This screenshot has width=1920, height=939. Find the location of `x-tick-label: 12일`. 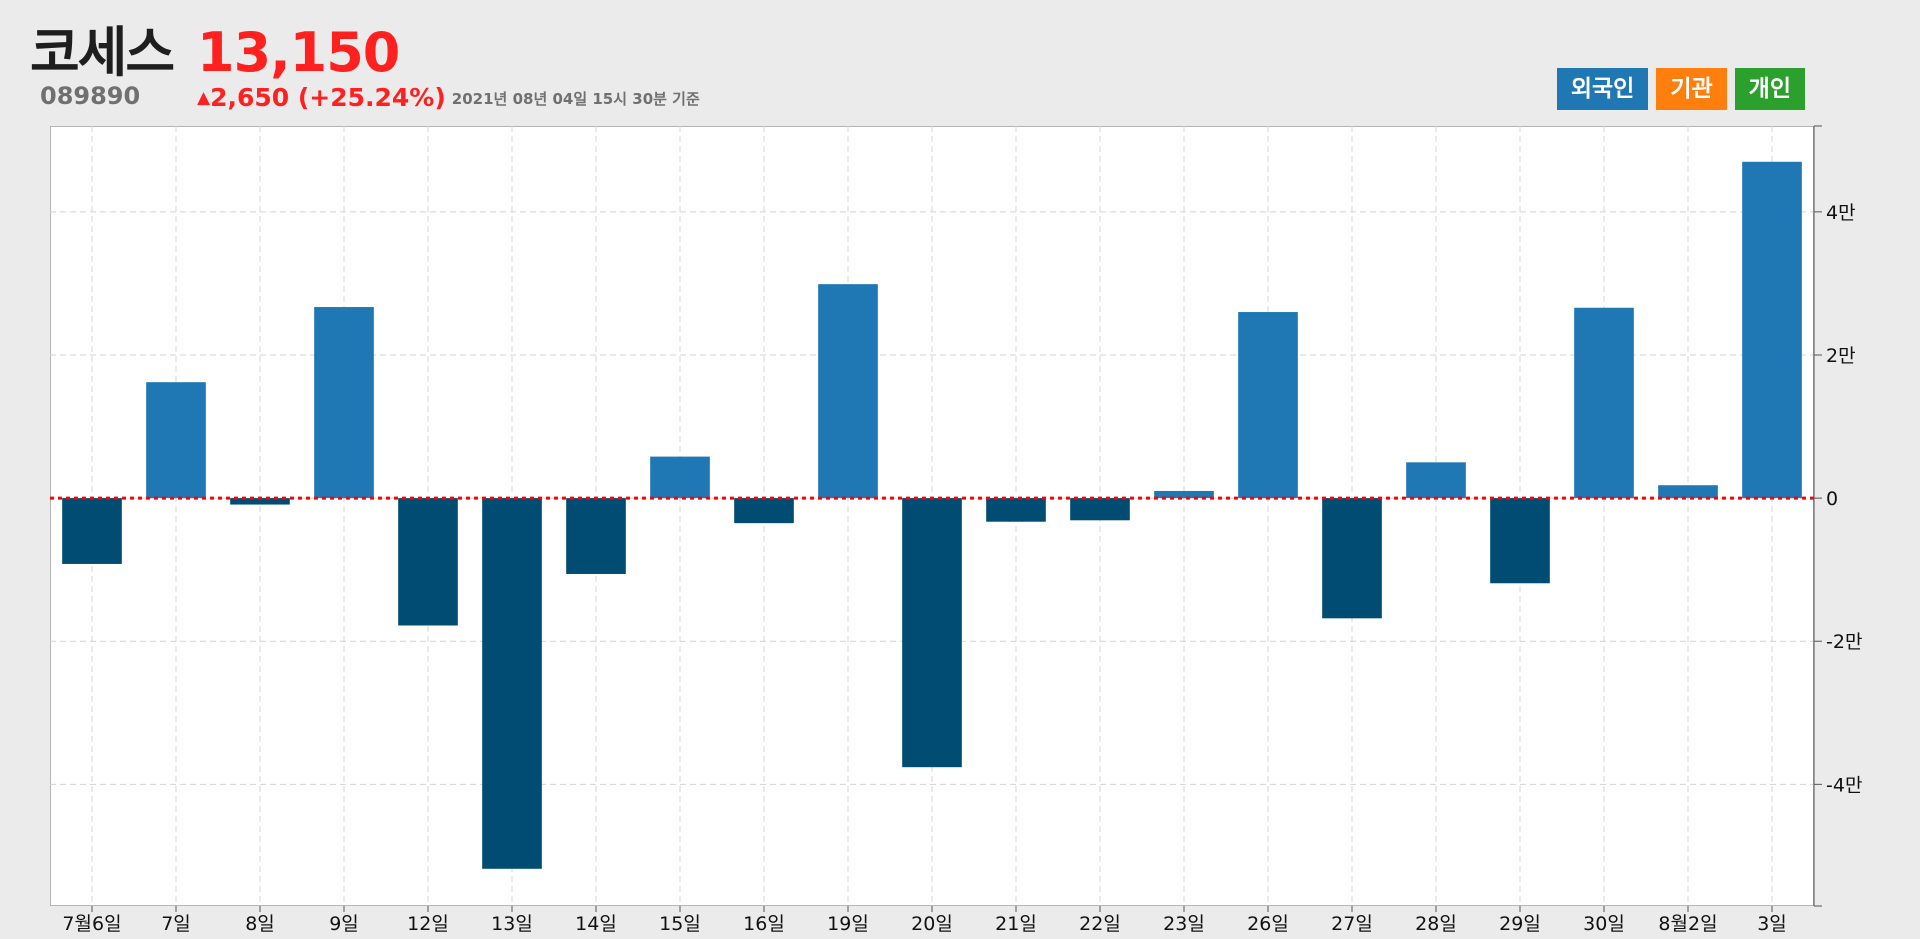

x-tick-label: 12일 is located at coordinates (428, 924).